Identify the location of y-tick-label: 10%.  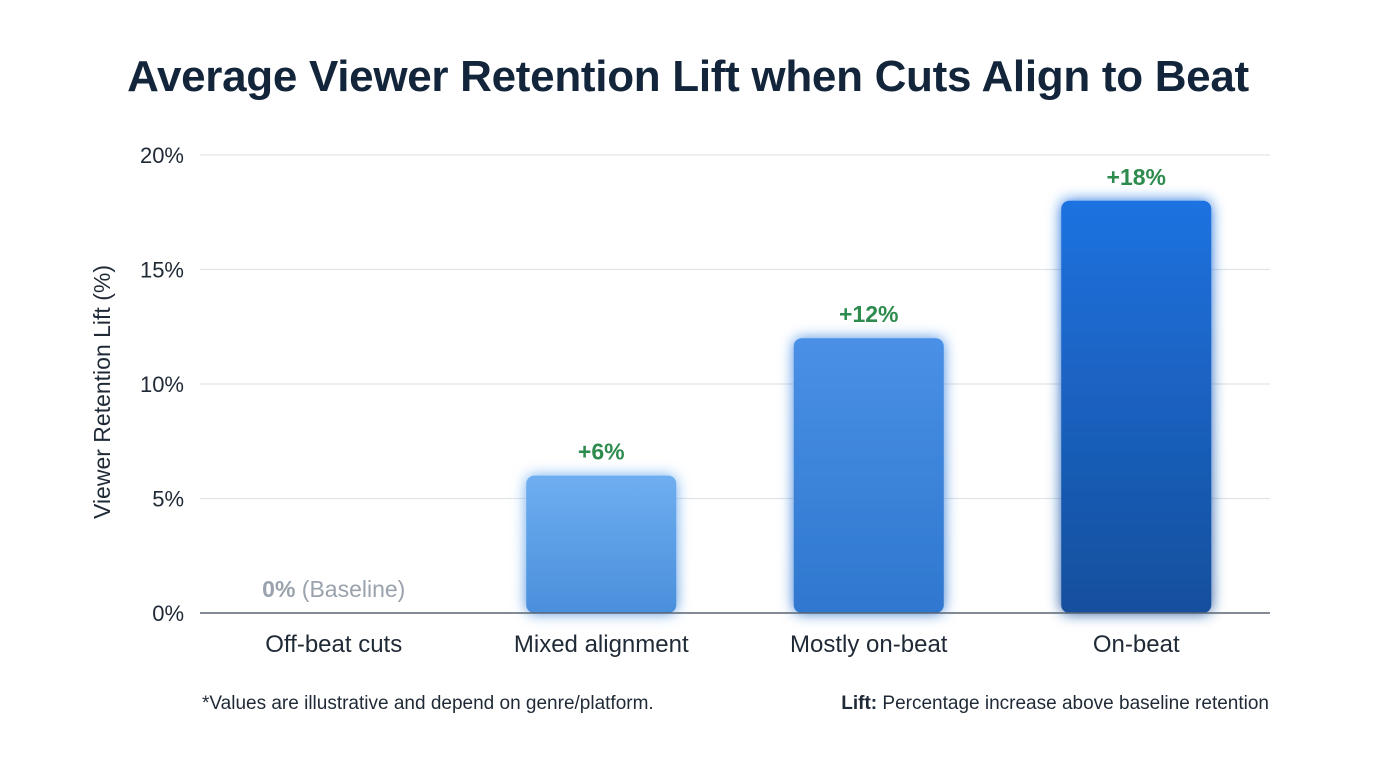
(162, 384).